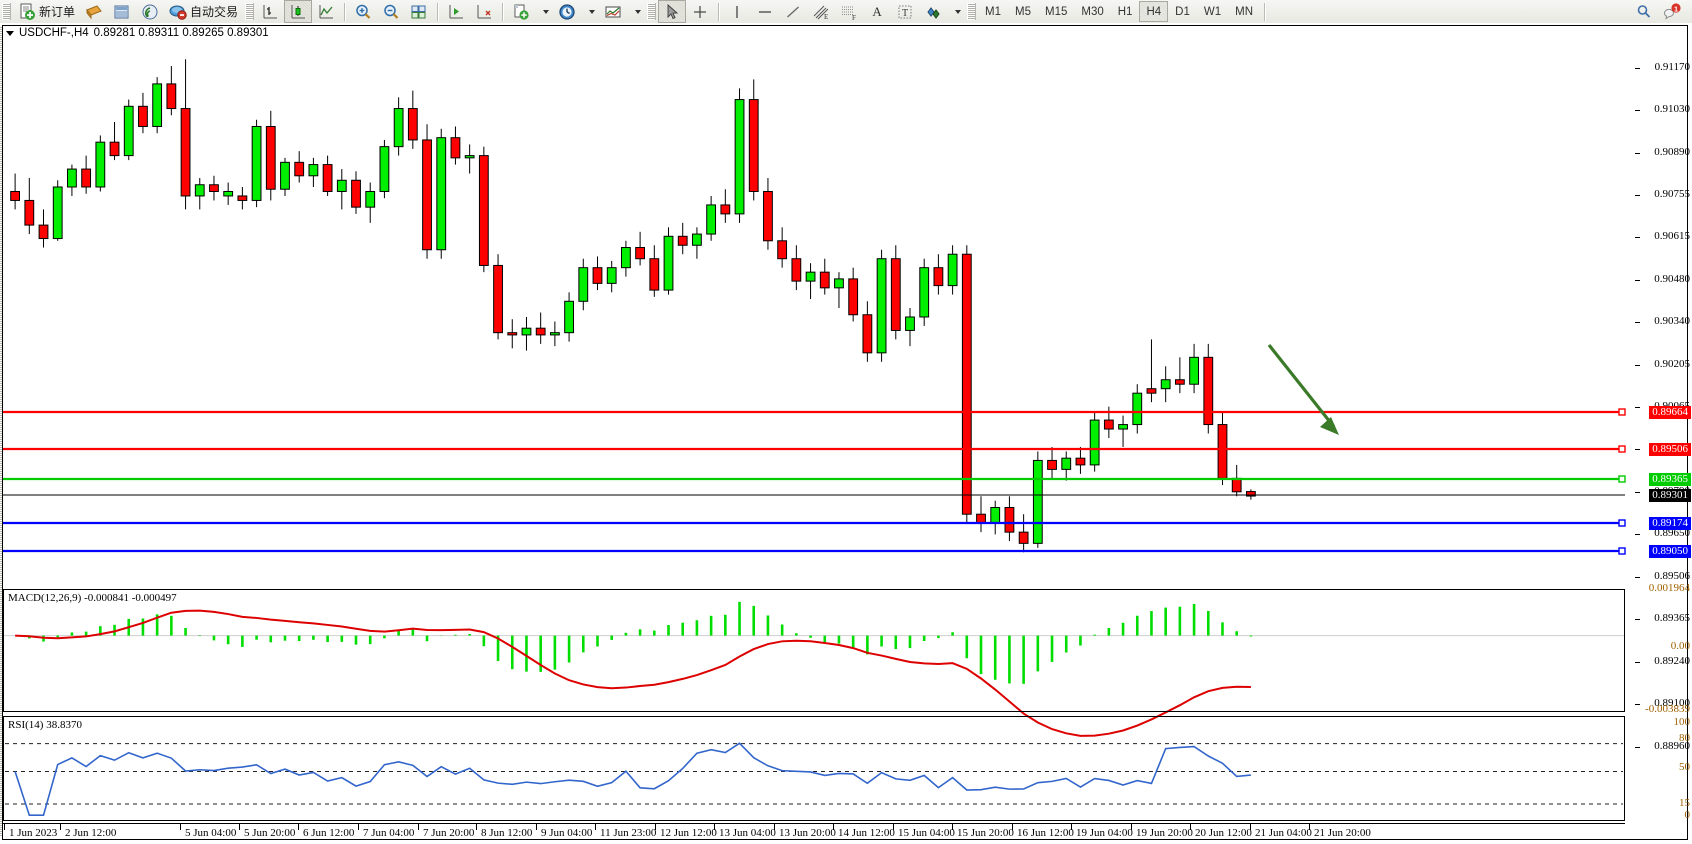  Describe the element at coordinates (1670, 449) in the screenshot. I see `price-level-badge-resistance-2: 0.89506` at that location.